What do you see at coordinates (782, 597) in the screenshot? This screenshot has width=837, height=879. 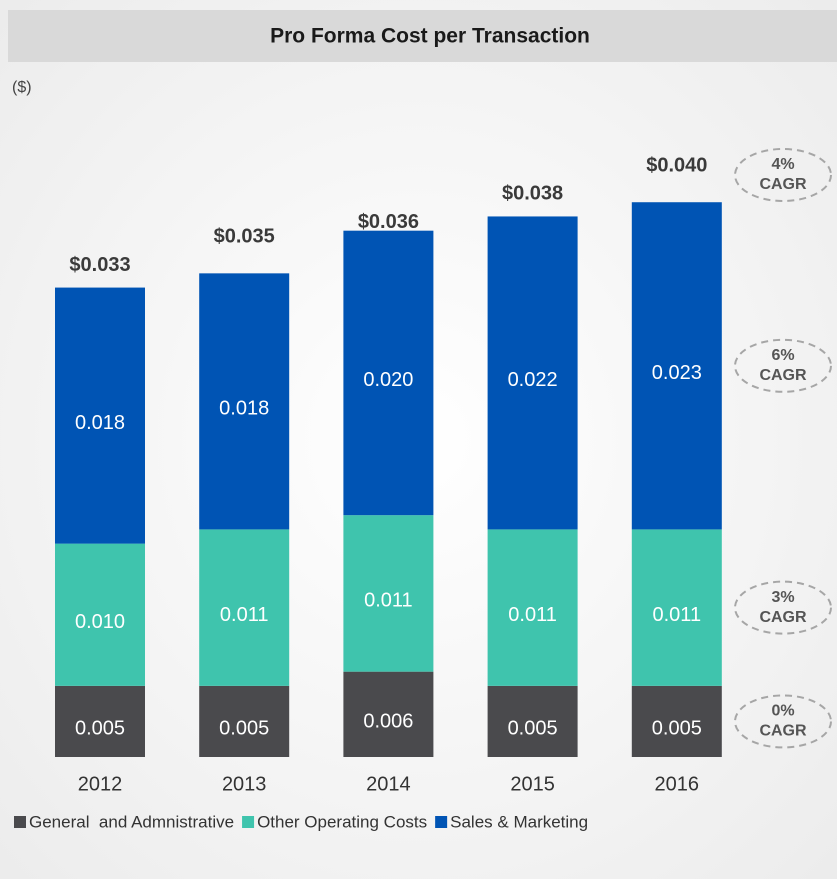 I see `cagr-rate: 3%` at bounding box center [782, 597].